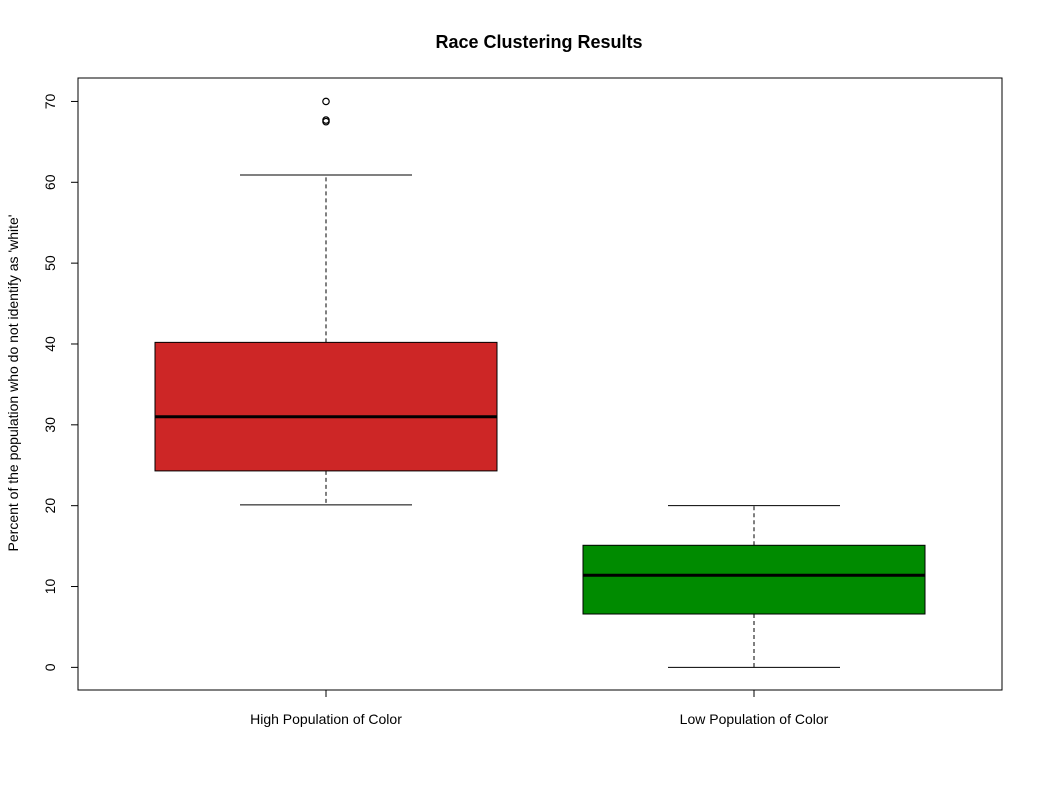 This screenshot has width=1043, height=788. I want to click on y-tick-label: 60, so click(50, 182).